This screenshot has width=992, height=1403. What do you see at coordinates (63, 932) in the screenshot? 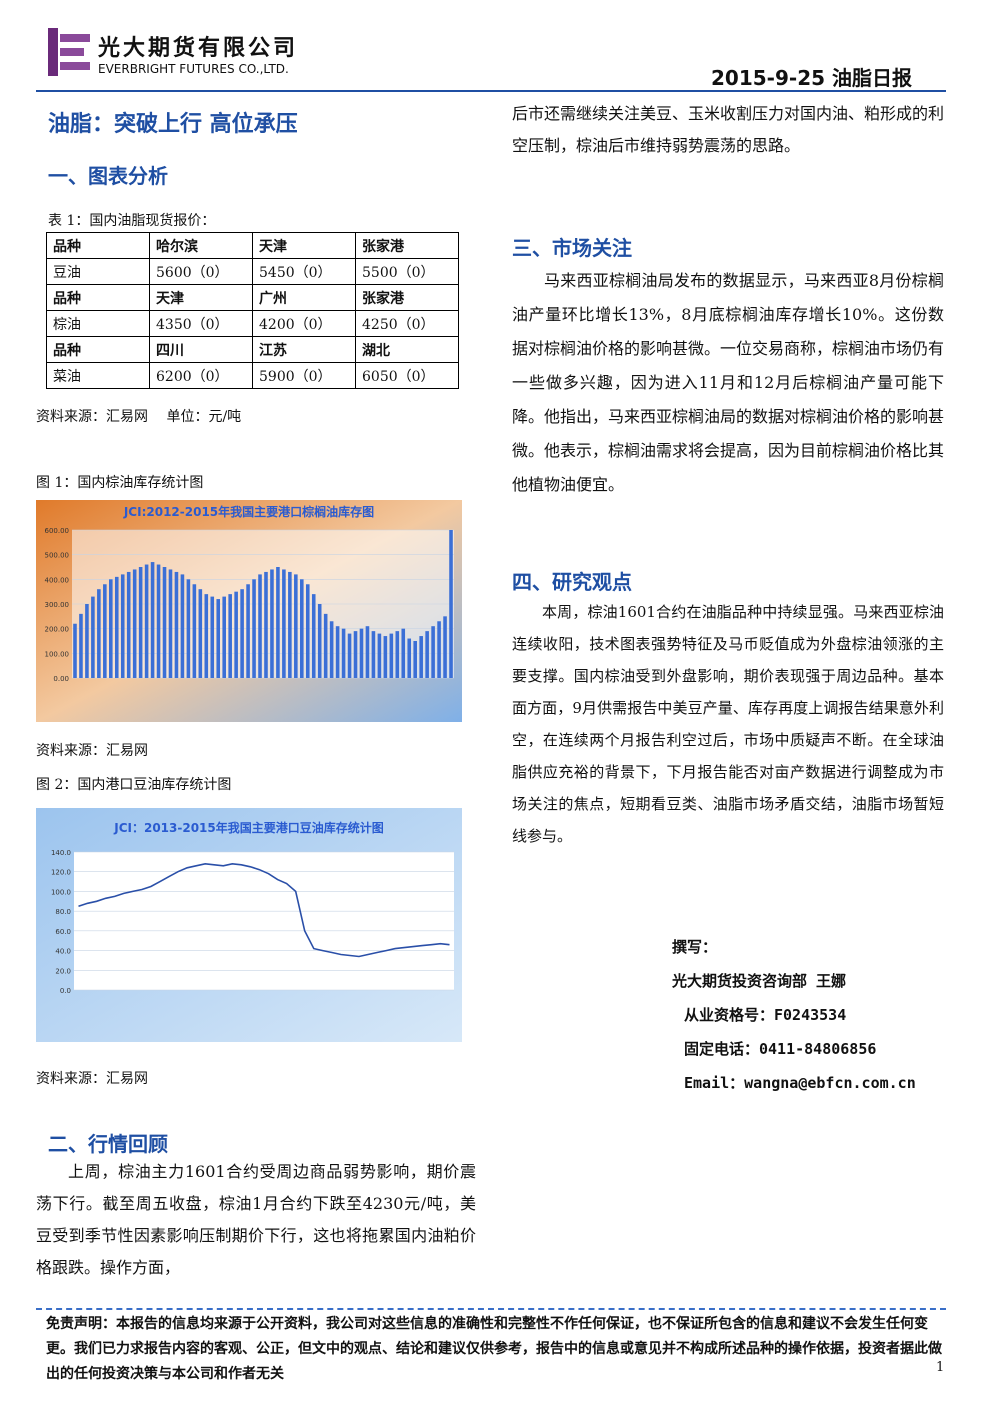
I see `y-tick-label: 60.0` at bounding box center [63, 932].